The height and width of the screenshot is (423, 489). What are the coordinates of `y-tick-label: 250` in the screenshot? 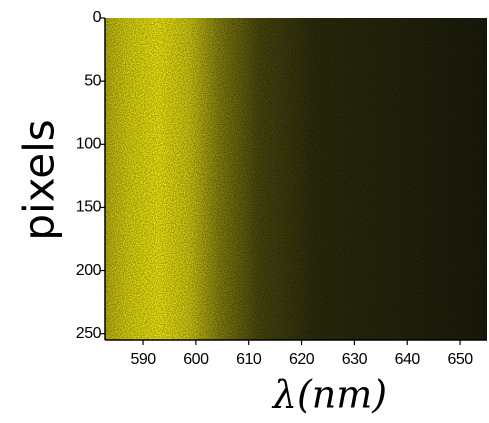 It's located at (89, 333).